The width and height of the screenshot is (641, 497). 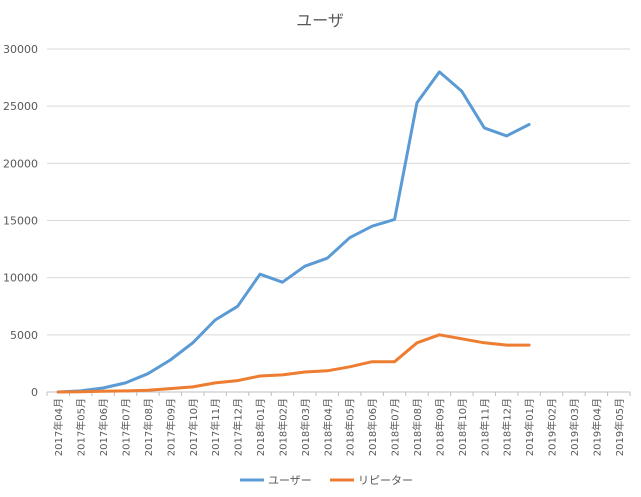 What do you see at coordinates (260, 427) in the screenshot?
I see `x-tick-label: 2018年01月` at bounding box center [260, 427].